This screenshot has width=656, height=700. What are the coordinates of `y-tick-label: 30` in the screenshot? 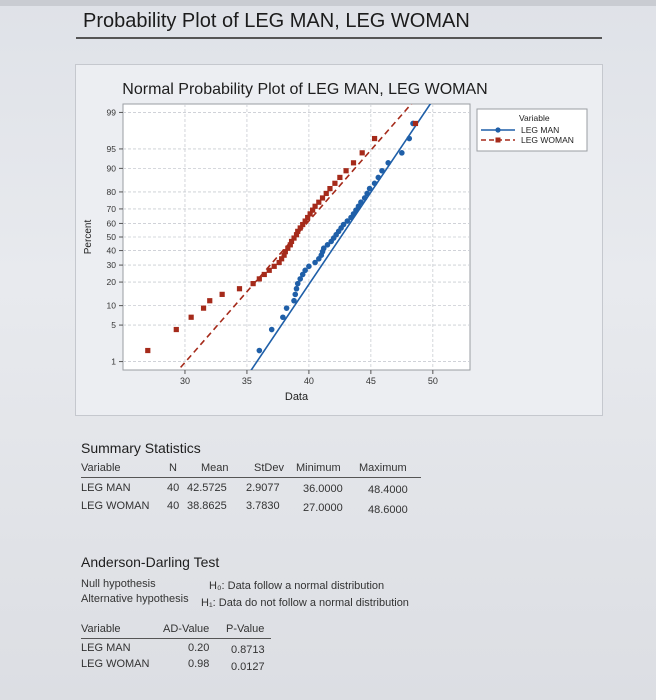 It's located at (112, 265).